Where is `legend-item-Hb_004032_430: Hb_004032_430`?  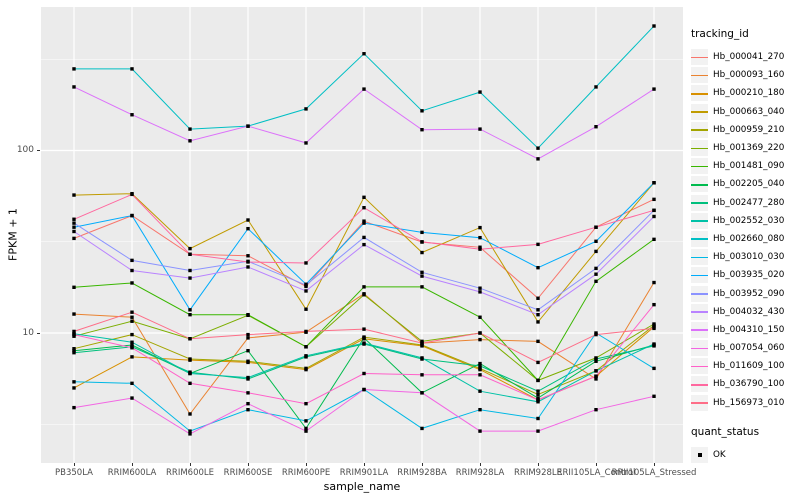
legend-item-Hb_004032_430: Hb_004032_430 is located at coordinates (745, 312).